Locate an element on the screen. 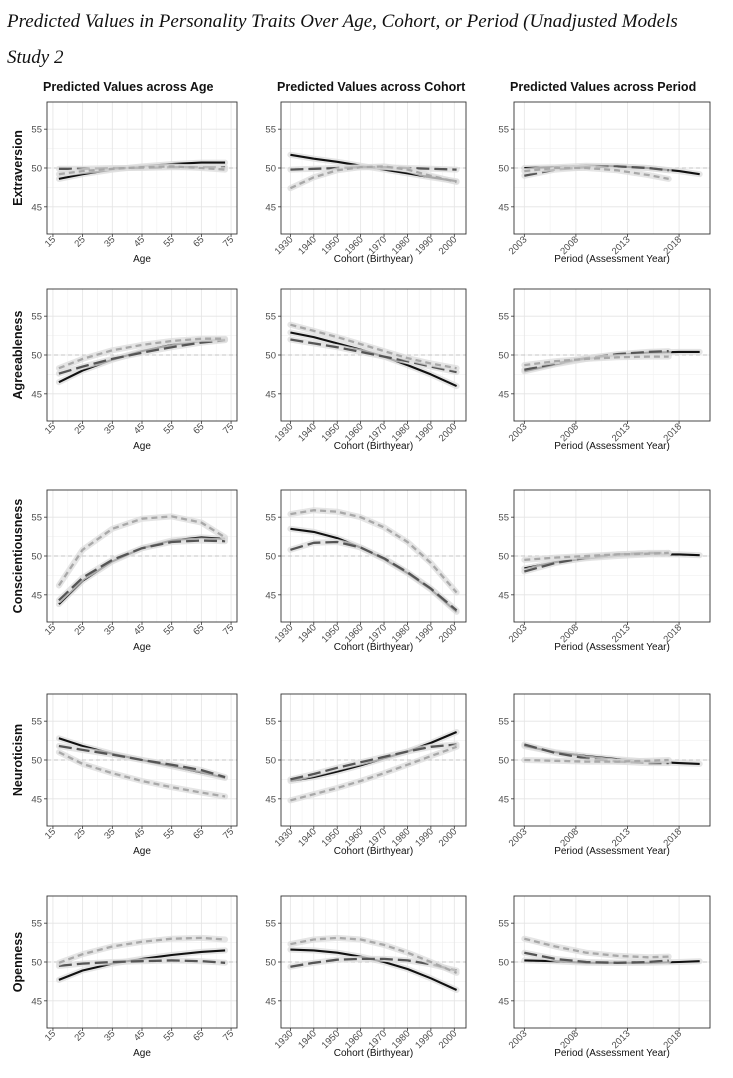  panel-extraversion-age: 45 50 55 15 25 35 45 55 65 75 Age is located at coordinates (134, 183).